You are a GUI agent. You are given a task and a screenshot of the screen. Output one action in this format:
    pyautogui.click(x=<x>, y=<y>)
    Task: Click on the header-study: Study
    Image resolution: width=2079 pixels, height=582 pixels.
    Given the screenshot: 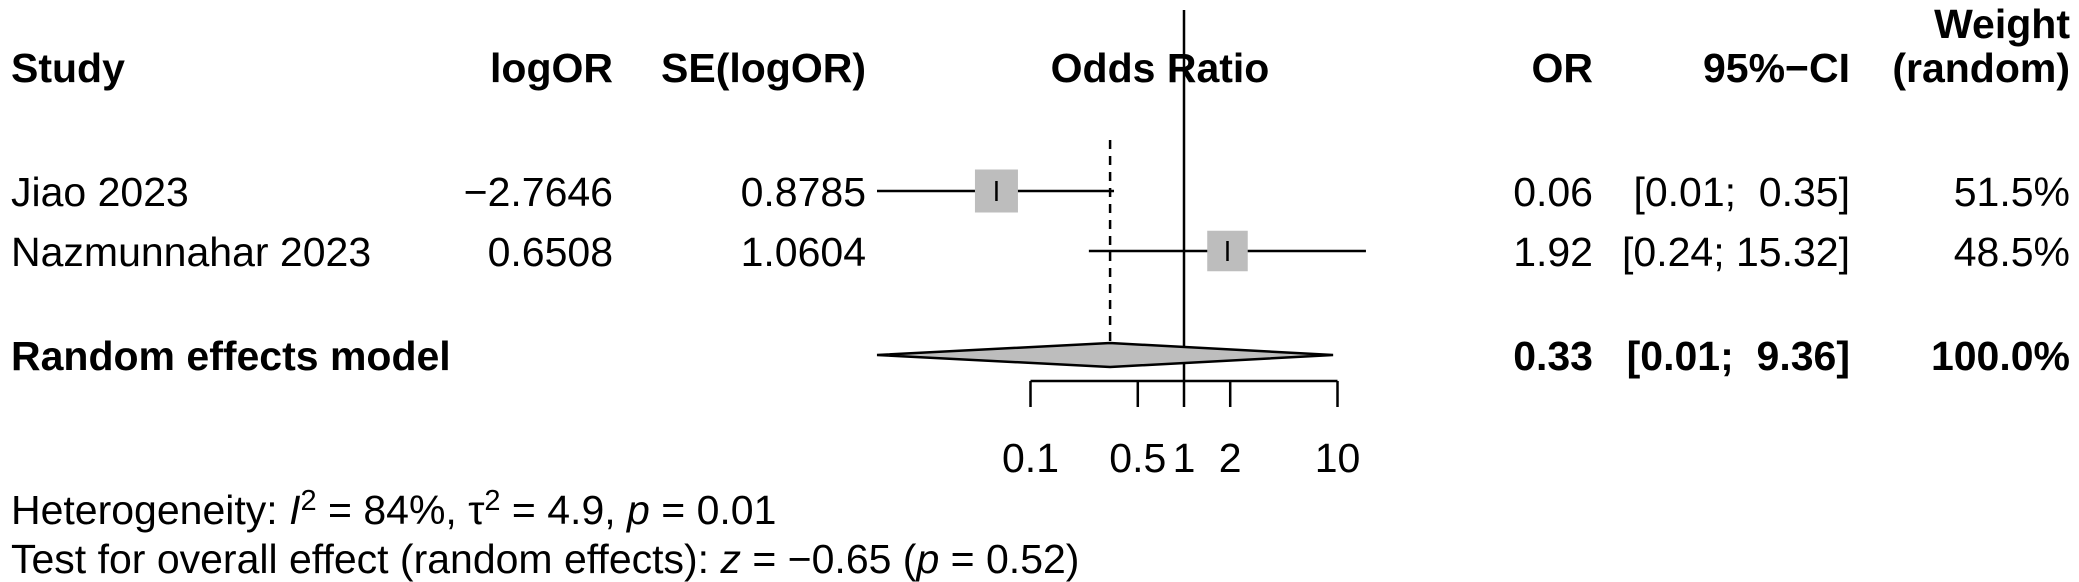 What is the action you would take?
    pyautogui.click(x=68, y=68)
    